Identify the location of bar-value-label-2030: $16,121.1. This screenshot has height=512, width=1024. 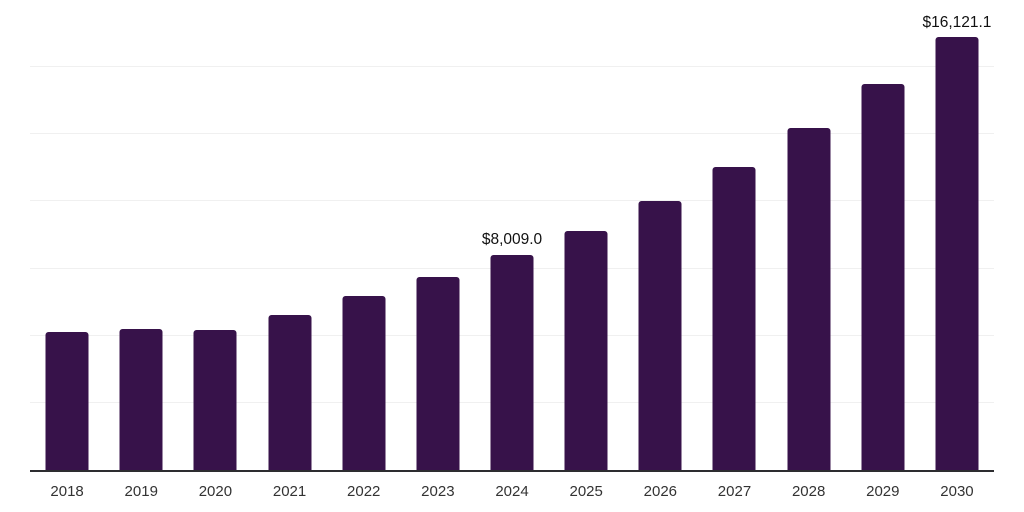
(957, 22).